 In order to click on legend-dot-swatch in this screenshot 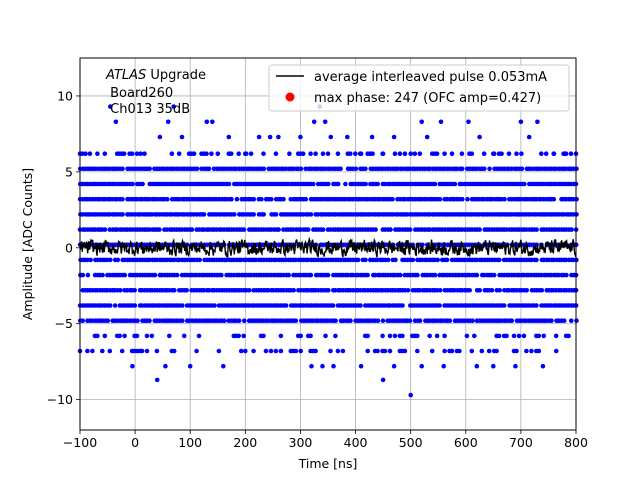, I will do `click(290, 97)`.